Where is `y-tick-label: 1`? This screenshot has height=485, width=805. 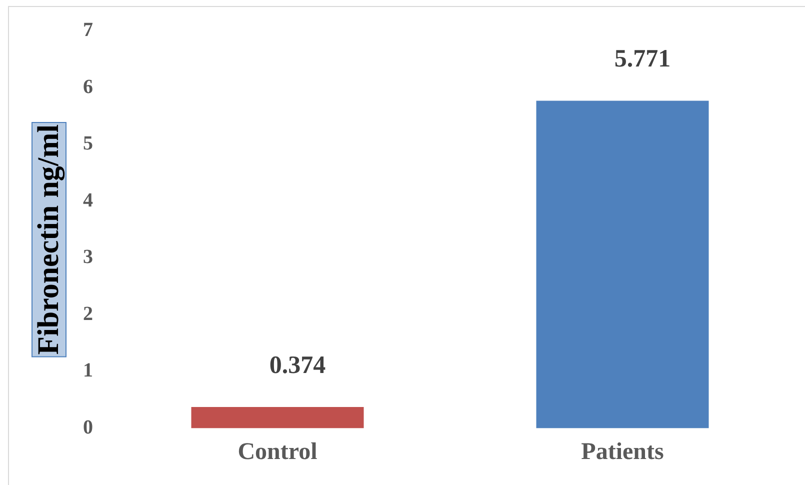
y-tick-label: 1 is located at coordinates (88, 371).